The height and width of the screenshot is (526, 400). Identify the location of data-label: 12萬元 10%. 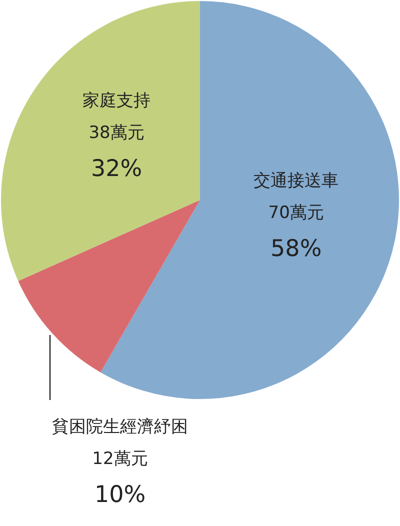
(120, 478).